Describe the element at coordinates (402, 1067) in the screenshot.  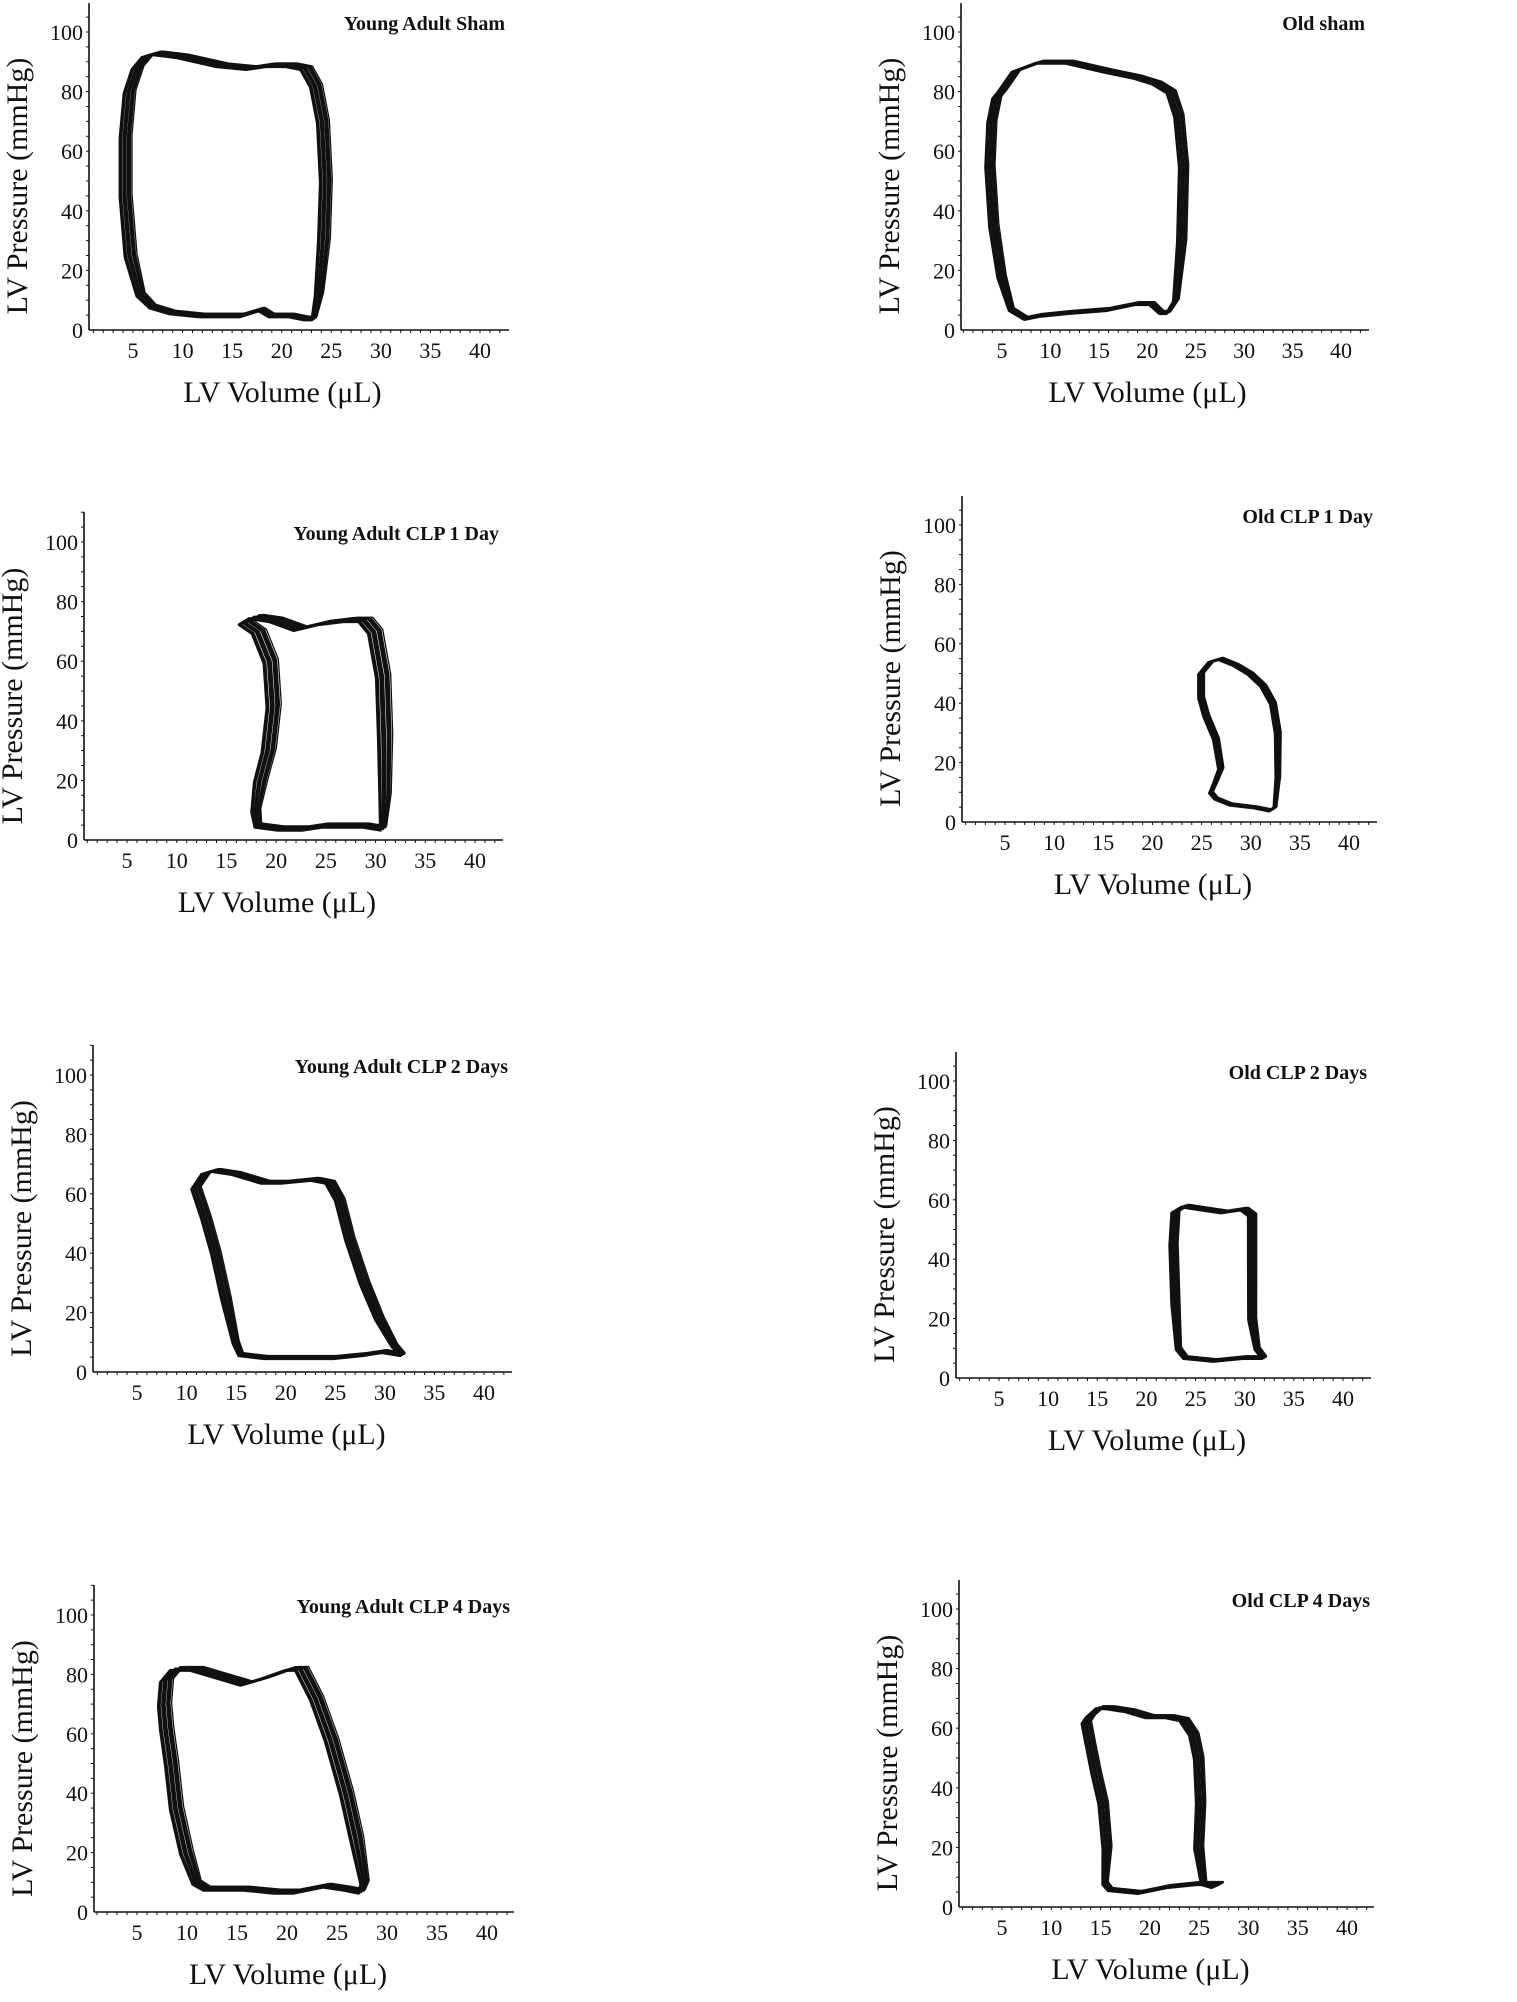
I see `panel-title: Young Adult CLP 2 Days` at that location.